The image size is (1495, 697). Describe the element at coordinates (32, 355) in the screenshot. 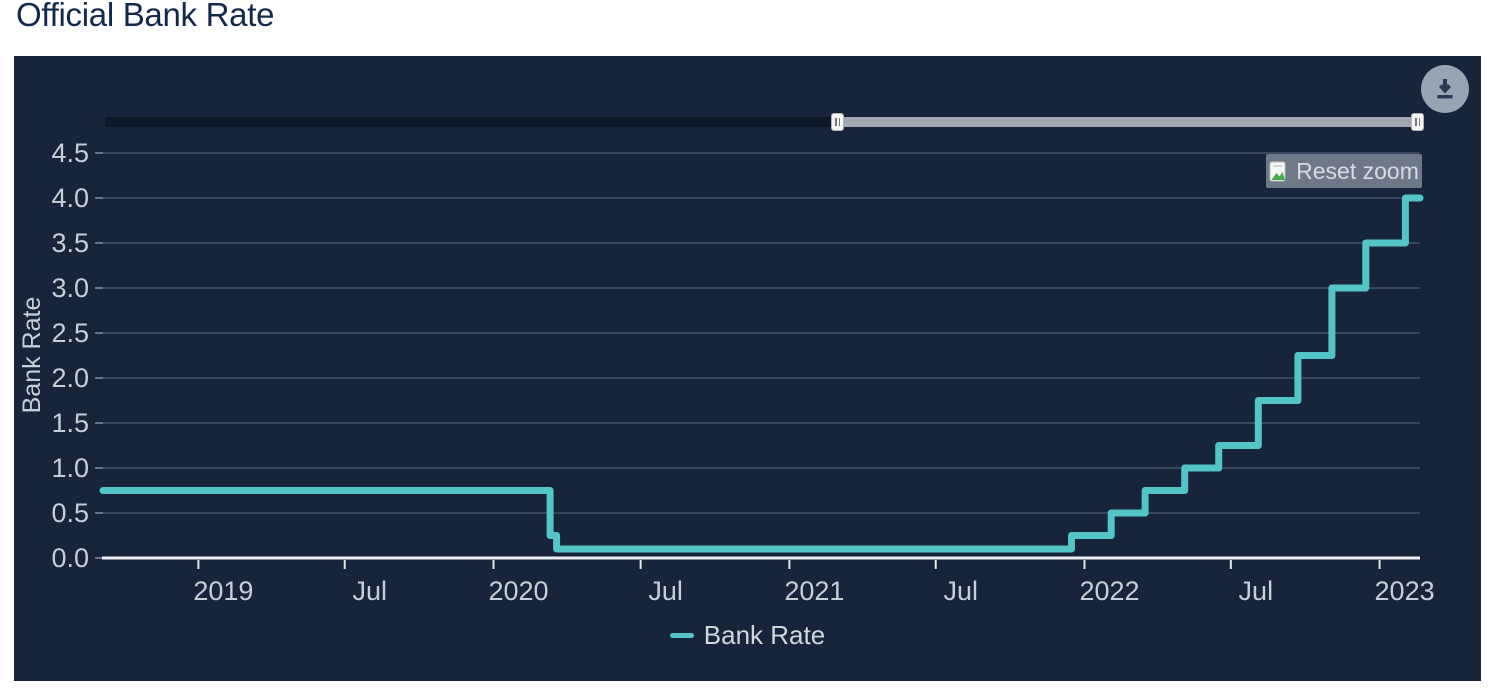

I see `y-axis-title: Bank Rate` at that location.